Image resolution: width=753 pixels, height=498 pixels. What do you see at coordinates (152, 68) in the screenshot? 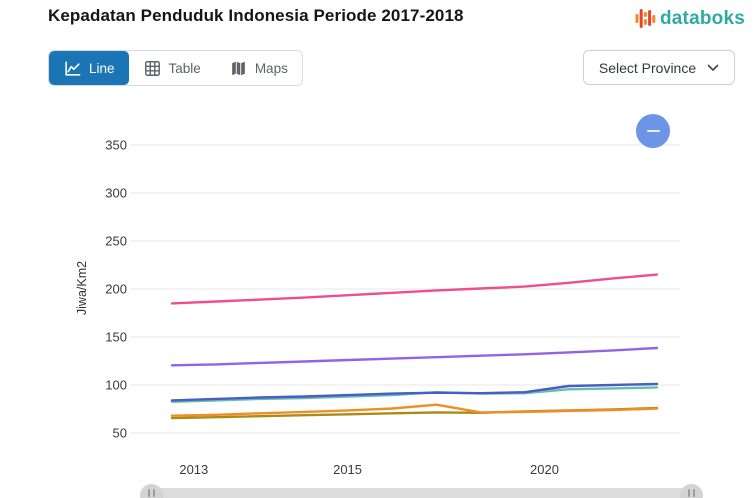
I see `table-icon` at bounding box center [152, 68].